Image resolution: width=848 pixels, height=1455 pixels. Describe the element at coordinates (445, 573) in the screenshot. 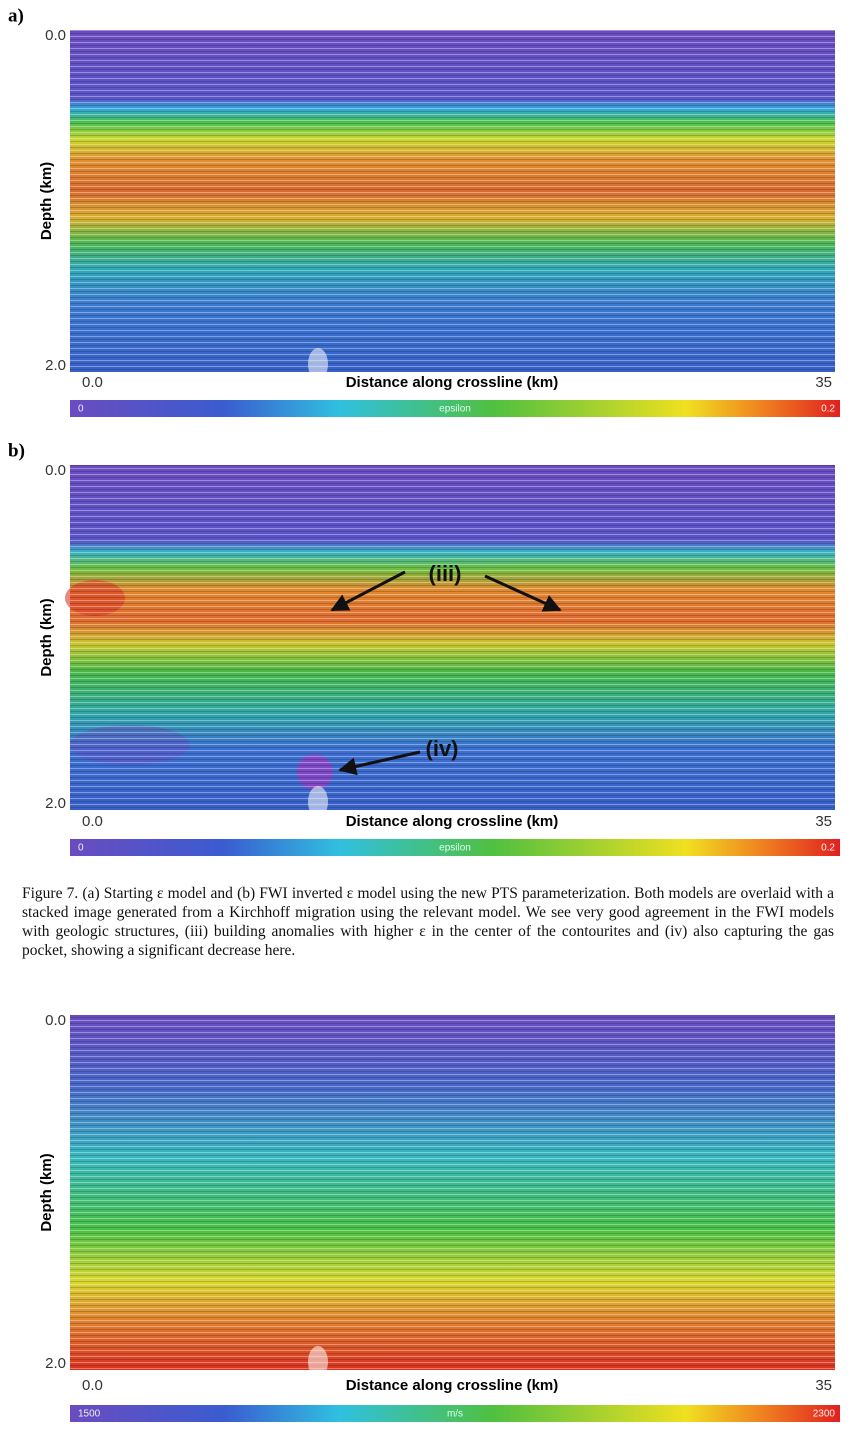

I see `annotation: (iii)` at that location.